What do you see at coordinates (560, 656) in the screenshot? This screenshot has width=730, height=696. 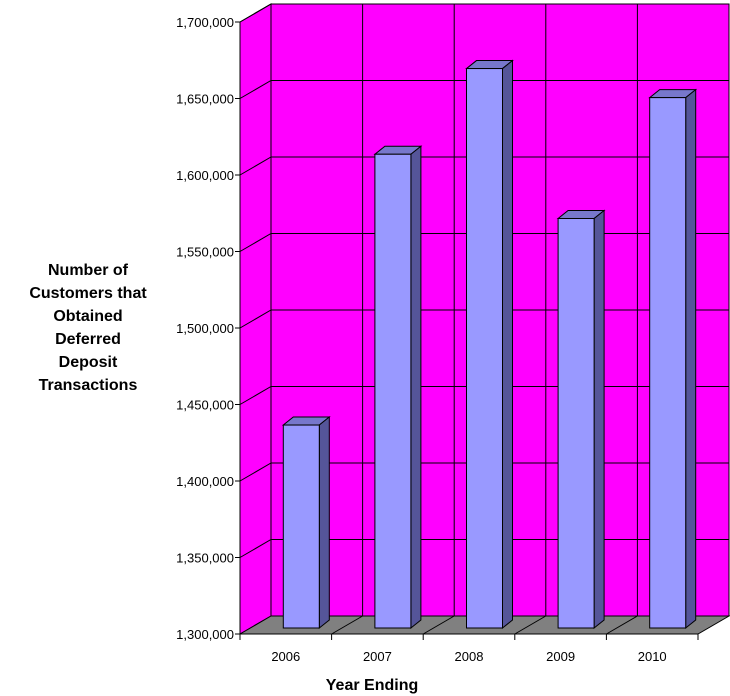 I see `x-tick-label: 2009` at bounding box center [560, 656].